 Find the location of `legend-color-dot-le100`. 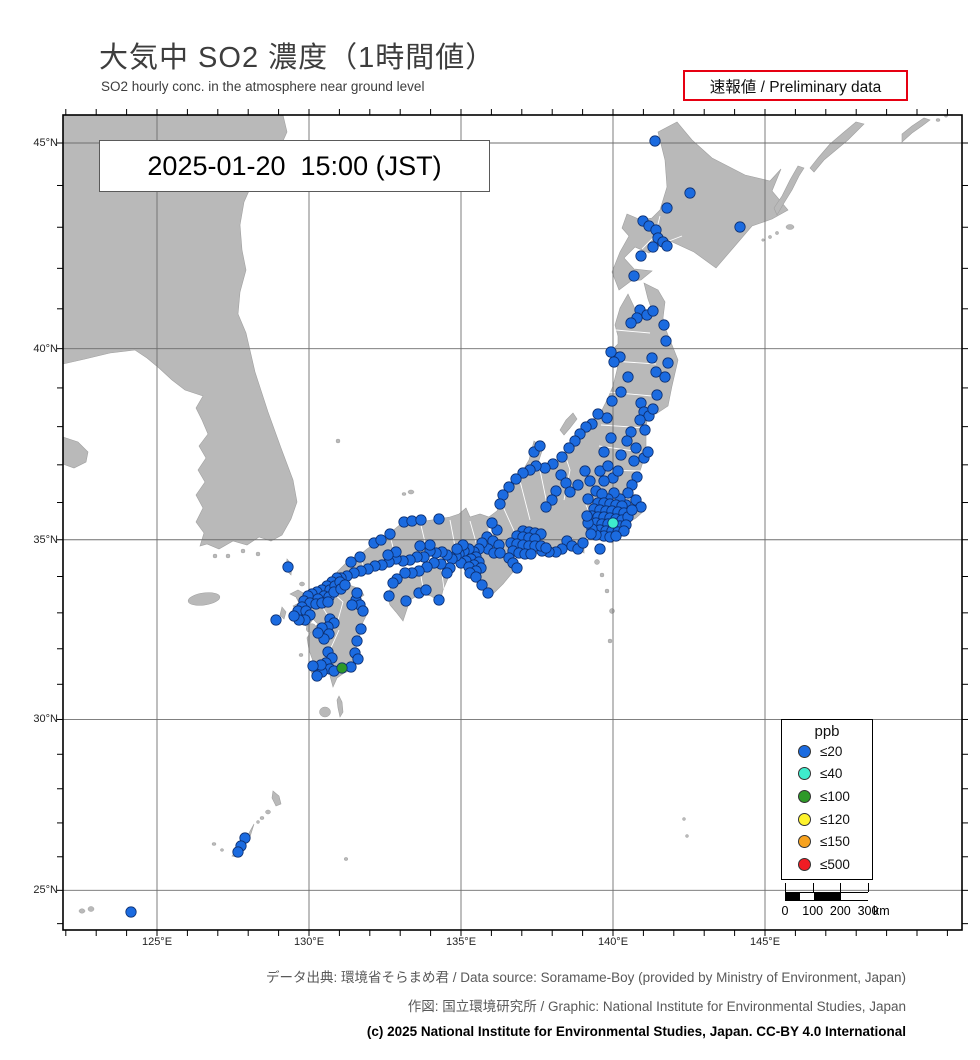

legend-color-dot-le100 is located at coordinates (804, 796).